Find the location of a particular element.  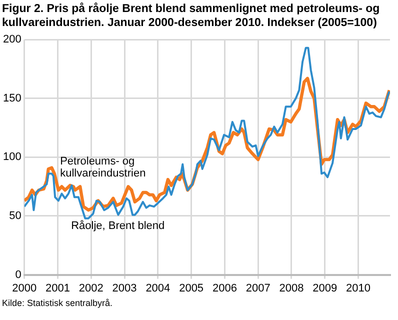

x-tick-label: 2005 is located at coordinates (191, 288).